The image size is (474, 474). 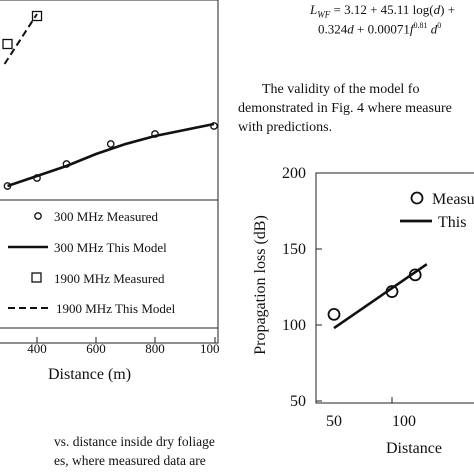 What do you see at coordinates (38, 216) in the screenshot?
I see `legend-300-measured-marker` at bounding box center [38, 216].